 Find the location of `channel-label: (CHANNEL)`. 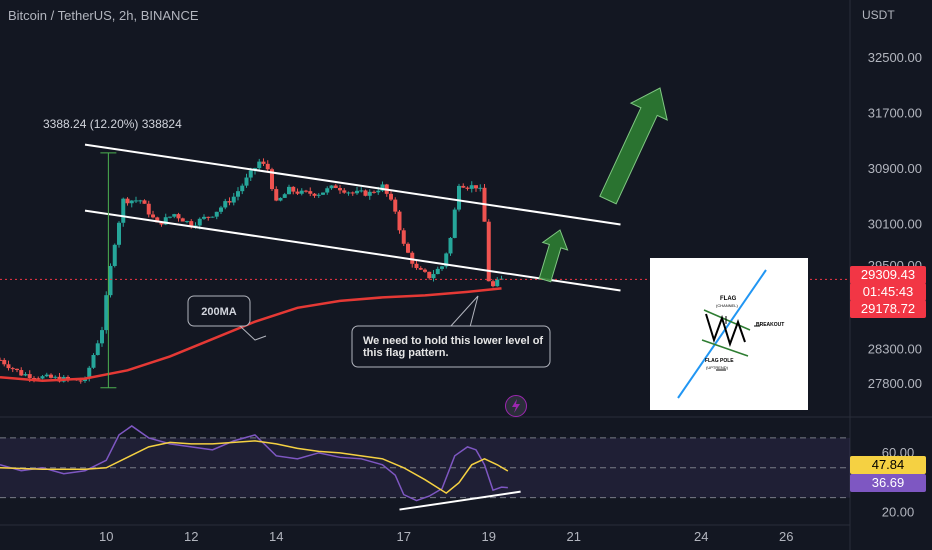

channel-label: (CHANNEL) is located at coordinates (727, 305).